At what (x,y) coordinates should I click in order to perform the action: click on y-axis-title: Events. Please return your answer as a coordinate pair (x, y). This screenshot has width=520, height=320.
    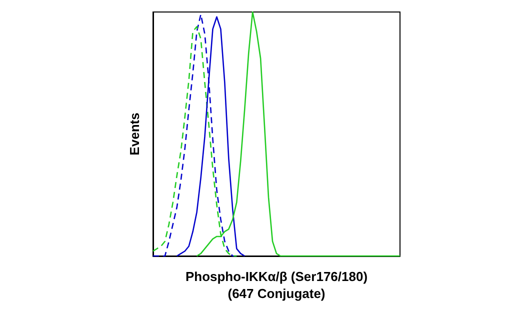
    Looking at the image, I should click on (134, 134).